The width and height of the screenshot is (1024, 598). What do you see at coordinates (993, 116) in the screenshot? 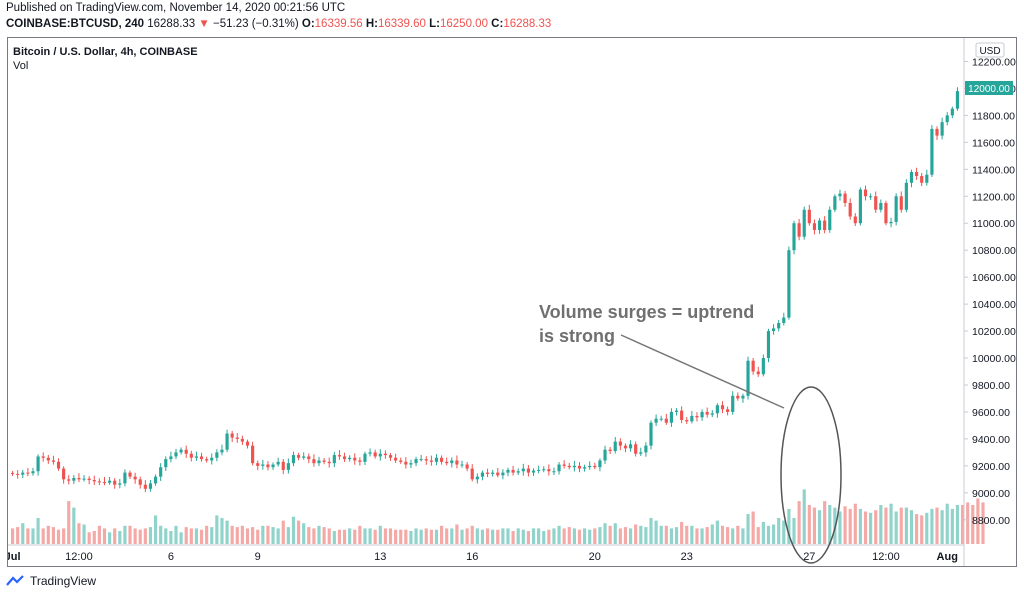
I see `price-tick-label: 11800.00` at bounding box center [993, 116].